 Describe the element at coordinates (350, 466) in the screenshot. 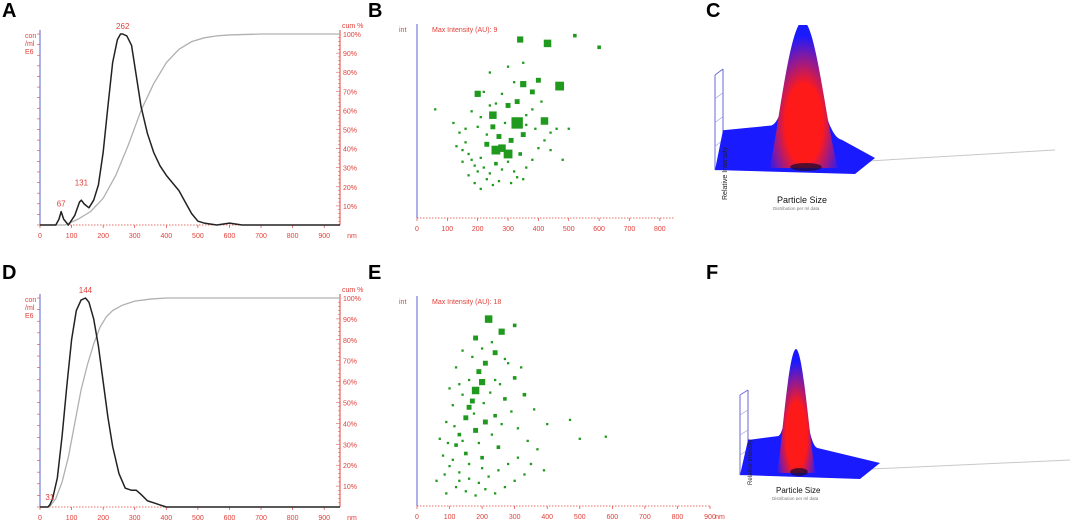

I see `cum-tick-label: 20%` at that location.